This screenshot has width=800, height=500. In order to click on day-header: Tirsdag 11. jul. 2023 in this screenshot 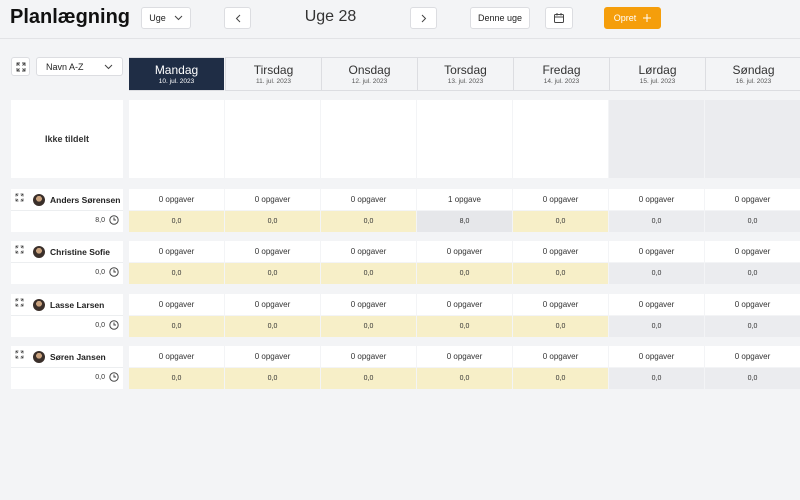, I will do `click(273, 74)`.